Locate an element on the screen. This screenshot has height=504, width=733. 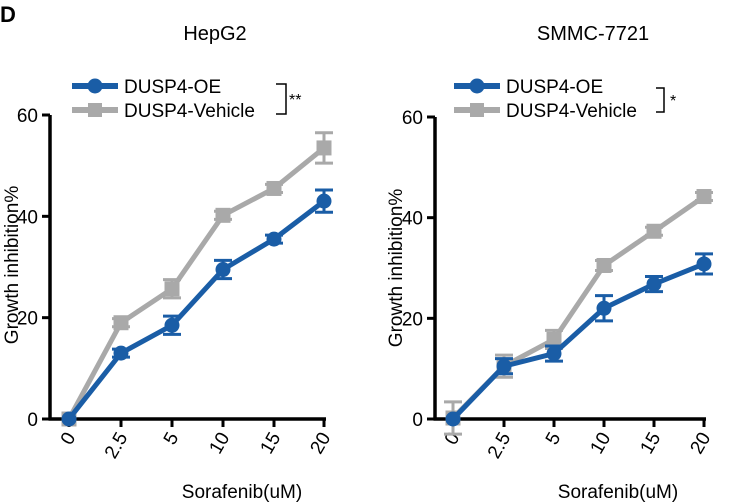
panel-label: D is located at coordinates (8, 14).